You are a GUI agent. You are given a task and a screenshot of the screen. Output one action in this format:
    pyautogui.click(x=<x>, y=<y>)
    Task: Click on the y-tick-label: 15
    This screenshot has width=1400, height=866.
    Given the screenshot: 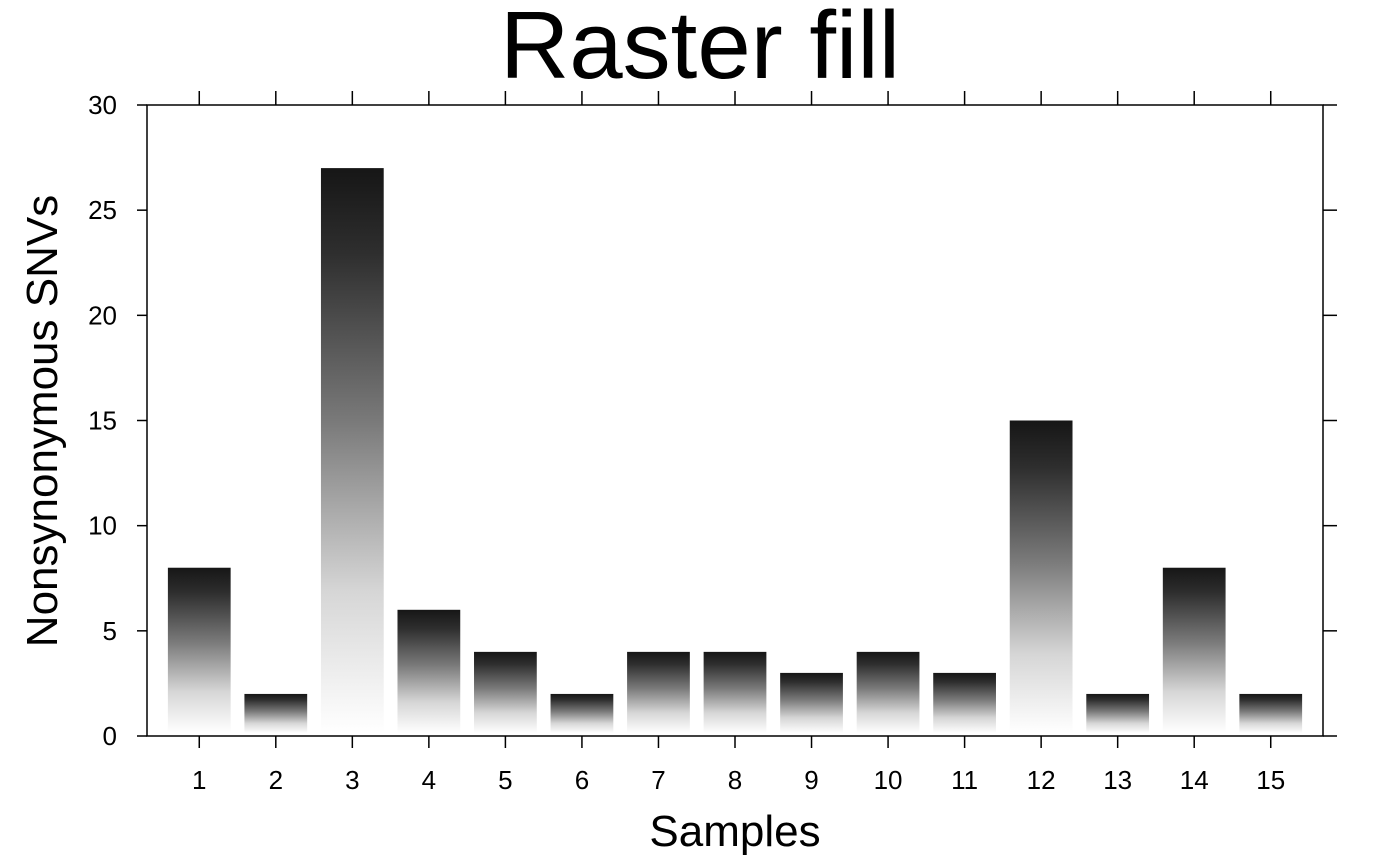 What is the action you would take?
    pyautogui.click(x=102, y=421)
    